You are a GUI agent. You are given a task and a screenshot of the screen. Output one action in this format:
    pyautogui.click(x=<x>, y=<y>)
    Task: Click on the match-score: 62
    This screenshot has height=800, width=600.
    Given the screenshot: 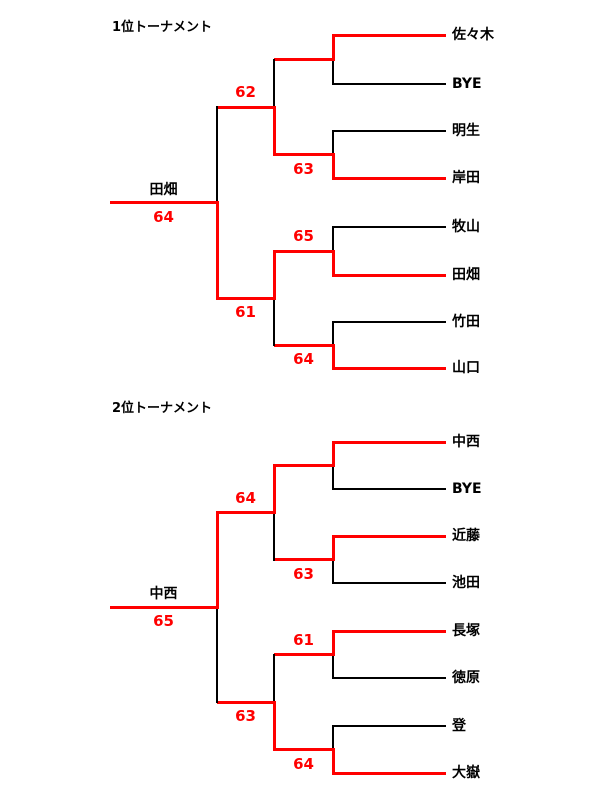 What is the action you would take?
    pyautogui.click(x=245, y=92)
    